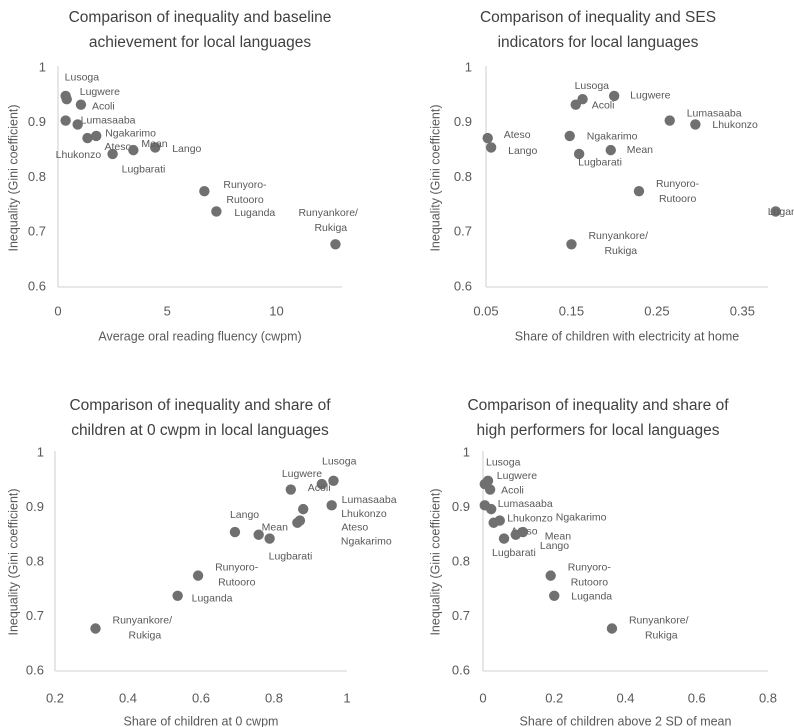  I want to click on data-label: Lango, so click(554, 546).